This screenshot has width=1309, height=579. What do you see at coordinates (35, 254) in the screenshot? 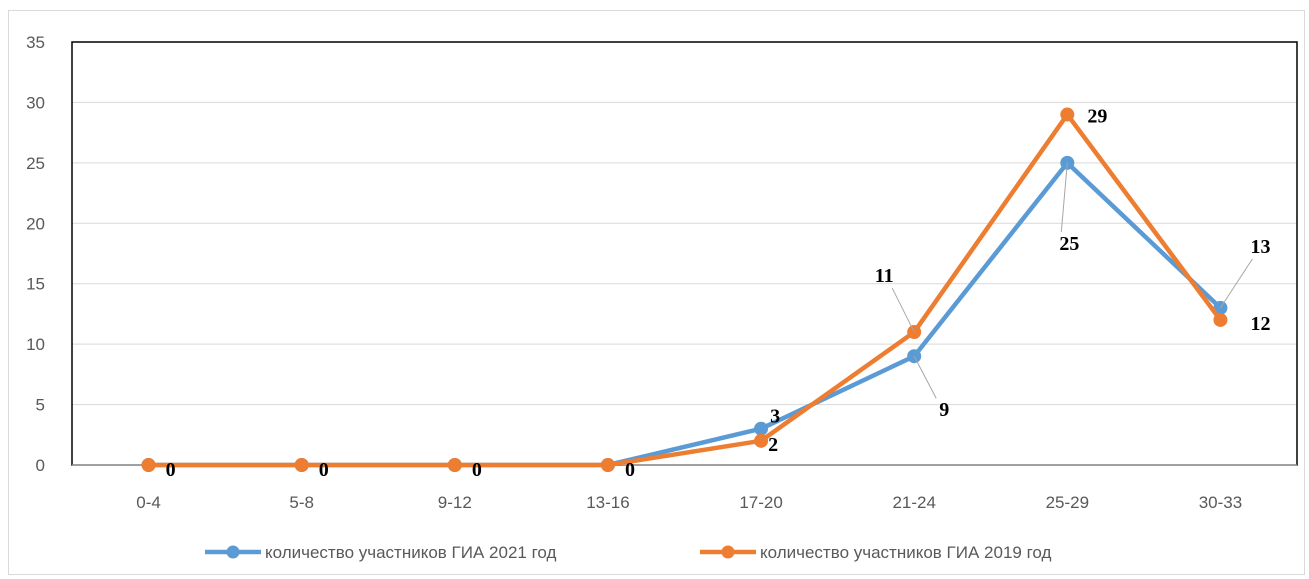
I see `y-axis: 0 5 10 15 20 25 30 35` at bounding box center [35, 254].